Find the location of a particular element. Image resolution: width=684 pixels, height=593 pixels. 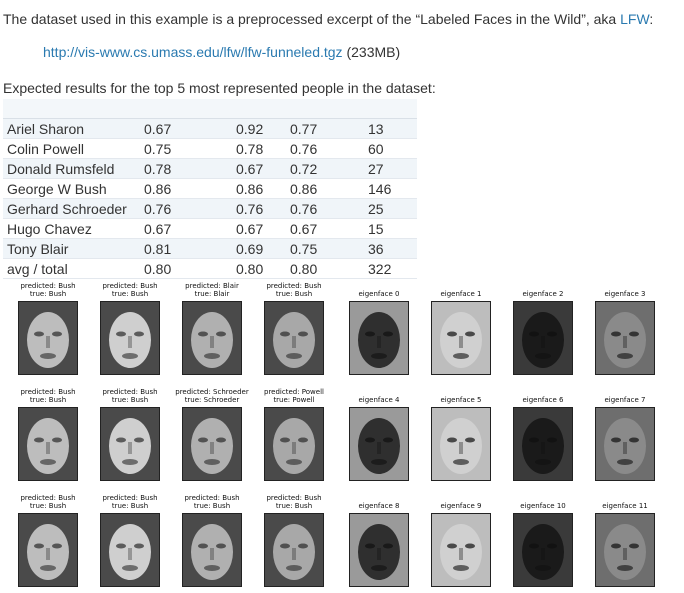

eigenface-label: eigenface 2 is located at coordinates (543, 294).